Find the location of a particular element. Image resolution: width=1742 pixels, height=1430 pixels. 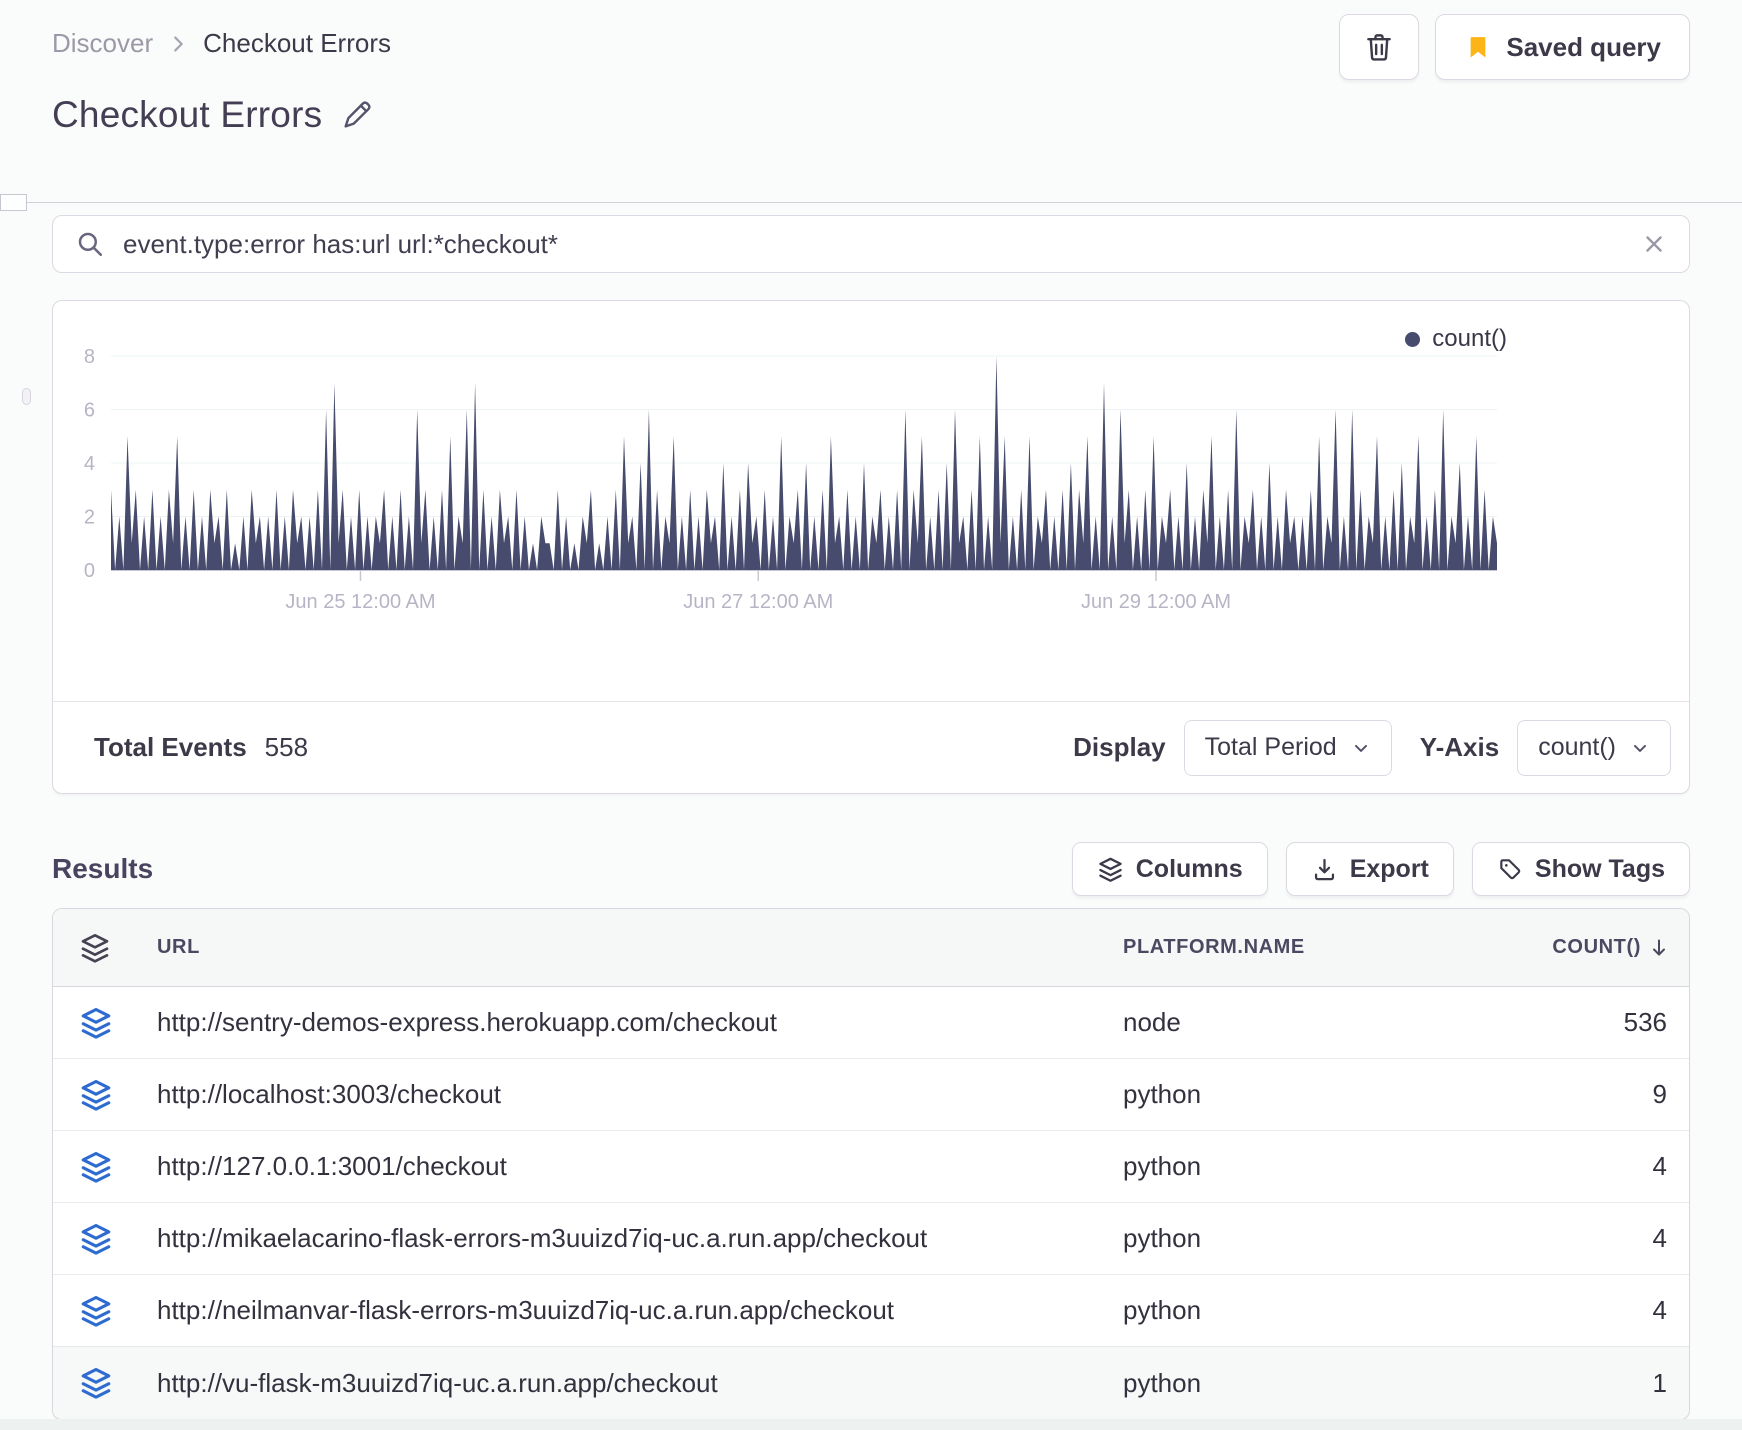

svg-text: Jun 27 12:00 AM is located at coordinates (758, 602).